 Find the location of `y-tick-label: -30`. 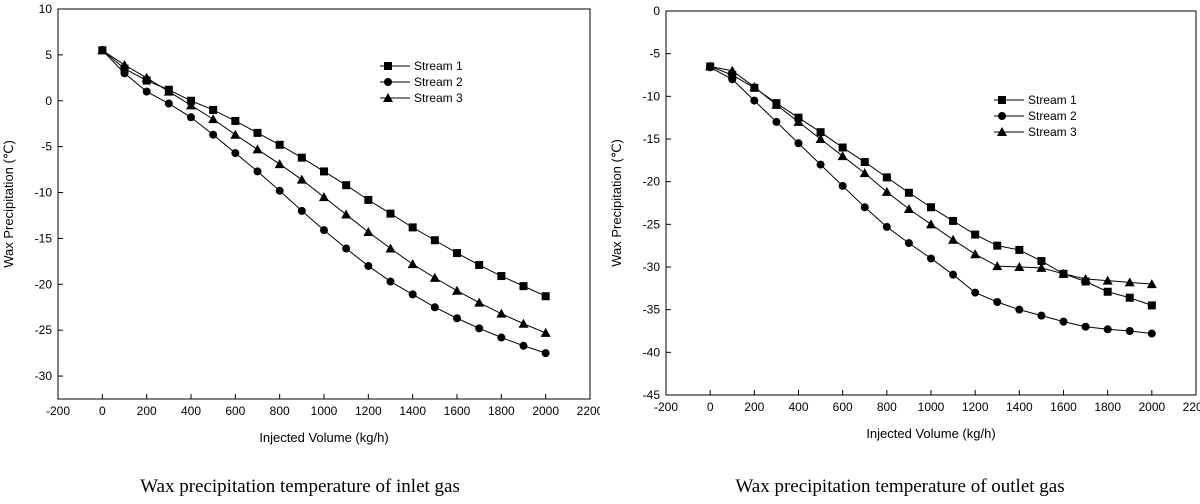

y-tick-label: -30 is located at coordinates (652, 267).